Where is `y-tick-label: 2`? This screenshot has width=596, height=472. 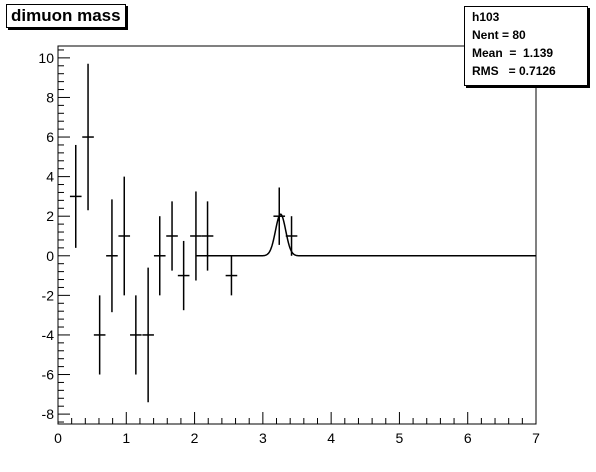
y-tick-label: 2 is located at coordinates (50, 216).